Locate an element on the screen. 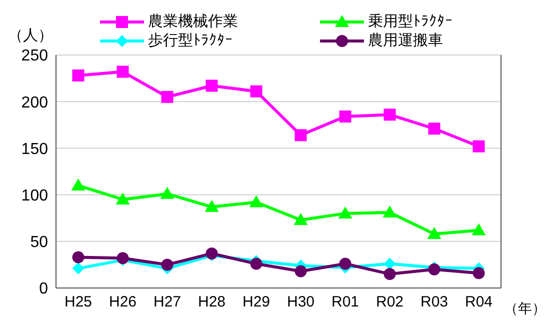 The width and height of the screenshot is (550, 332). x-tick-label: R04 is located at coordinates (478, 302).